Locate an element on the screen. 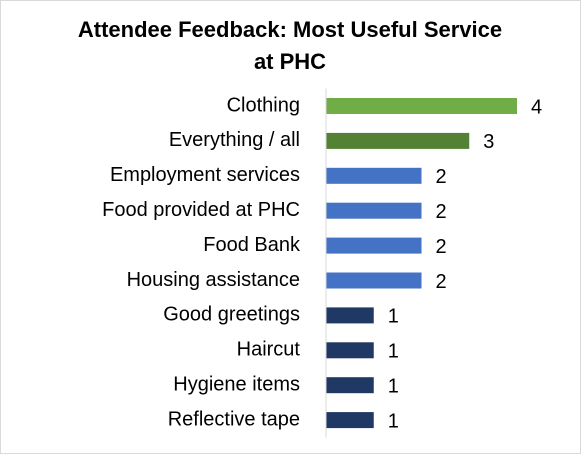  y-tick-label: Good greetings is located at coordinates (231, 315).